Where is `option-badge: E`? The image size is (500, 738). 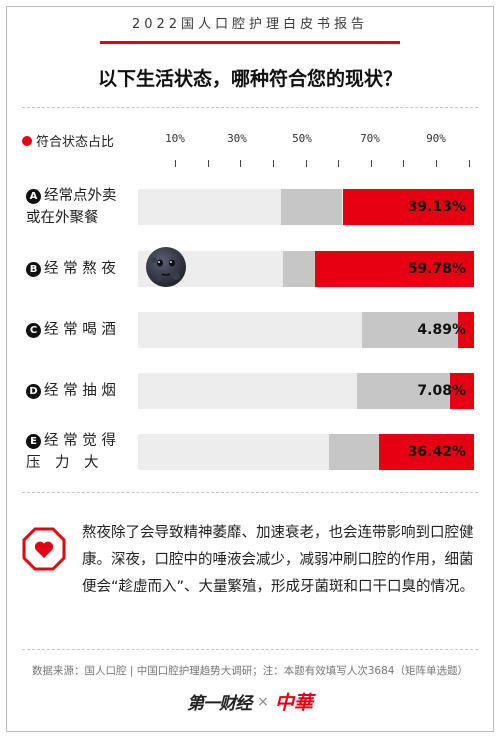 option-badge: E is located at coordinates (33, 441).